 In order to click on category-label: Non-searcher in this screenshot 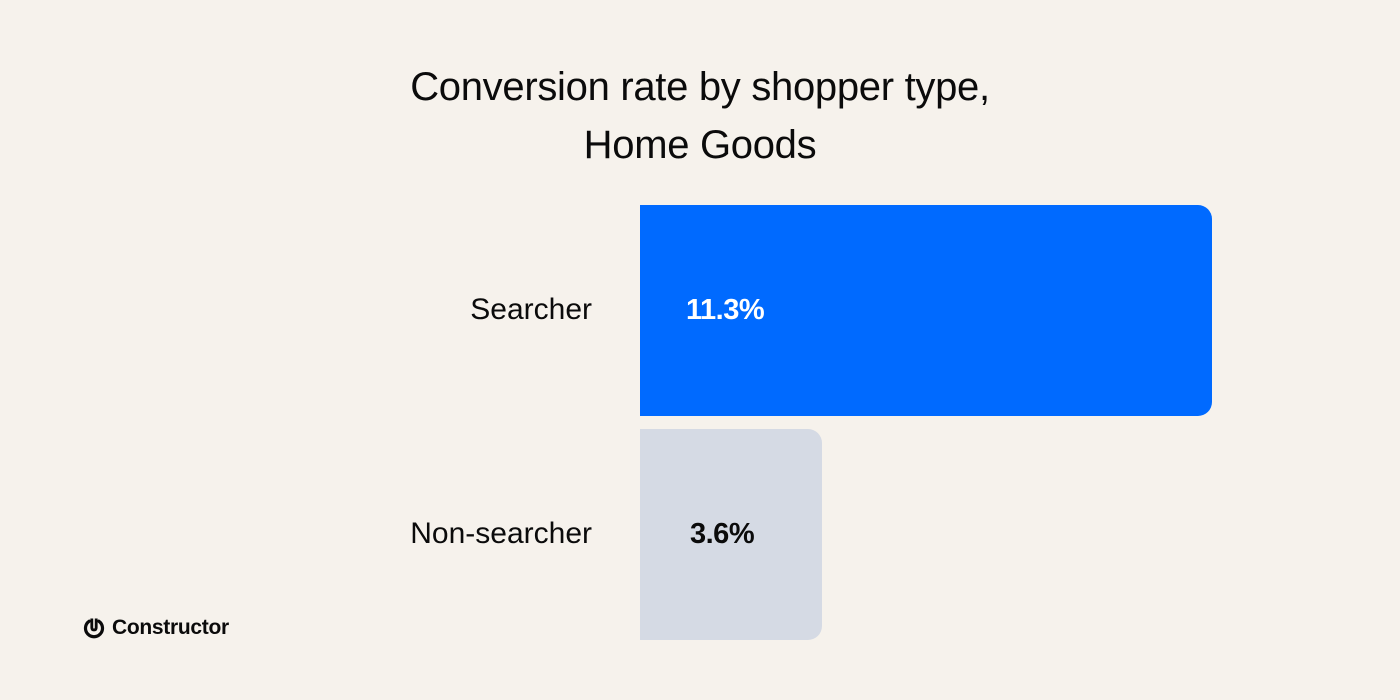, I will do `click(501, 533)`.